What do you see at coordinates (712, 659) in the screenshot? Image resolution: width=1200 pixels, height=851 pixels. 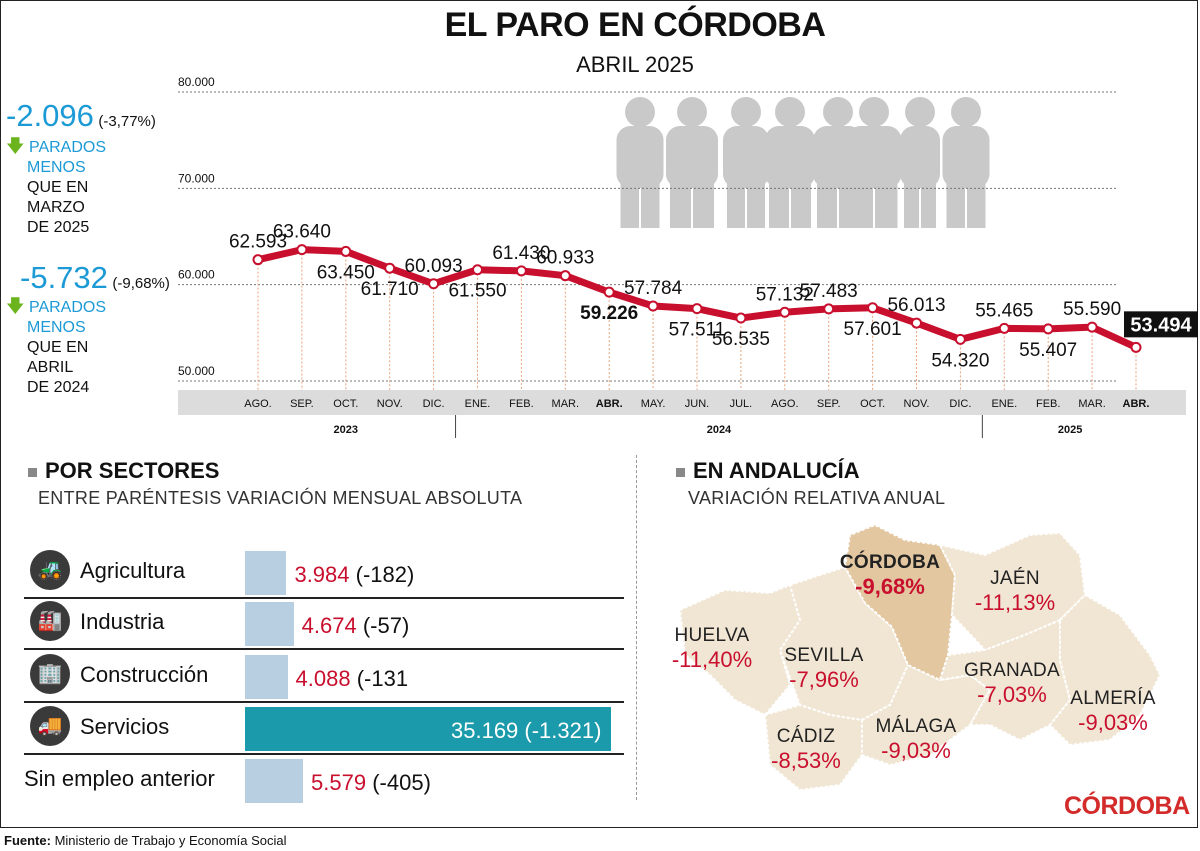 I see `region-value: -11,40%` at bounding box center [712, 659].